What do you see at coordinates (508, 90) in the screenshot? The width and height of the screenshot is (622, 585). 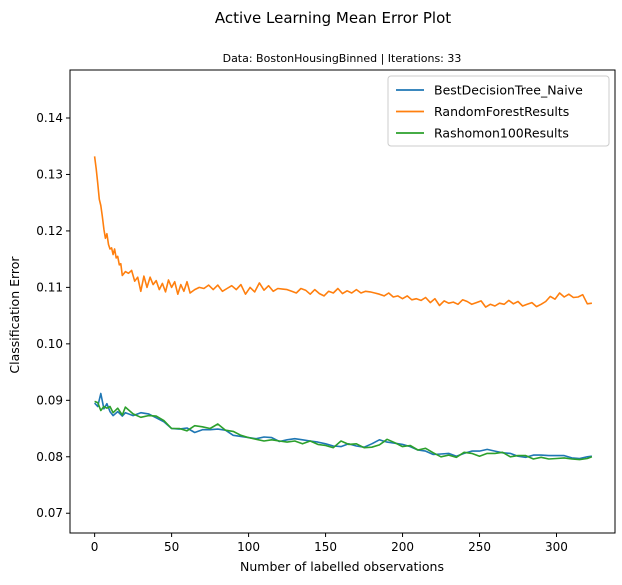 I see `legend-label-bestdecisiontree-naive: BestDecisionTree_Naive` at bounding box center [508, 90].